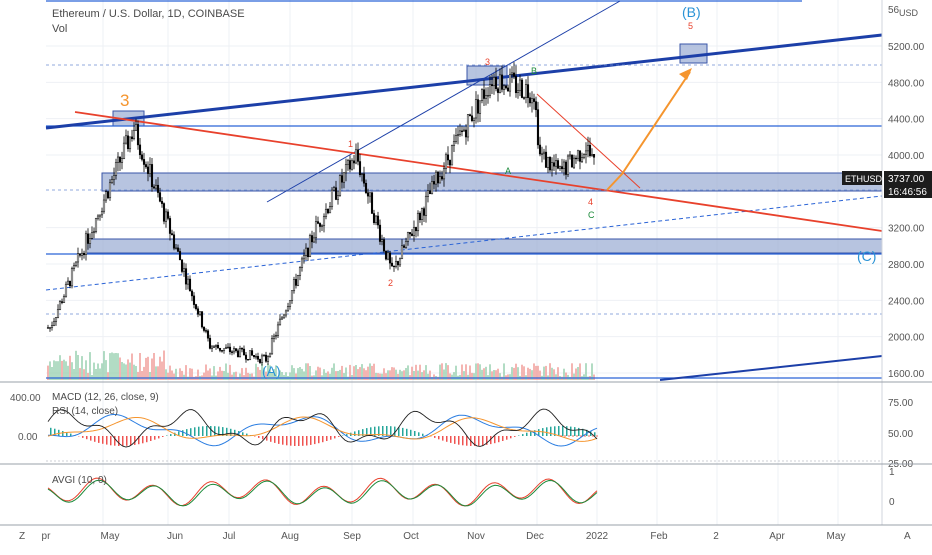  What do you see at coordinates (534, 71) in the screenshot?
I see `wave-label-B-small: B` at bounding box center [534, 71].